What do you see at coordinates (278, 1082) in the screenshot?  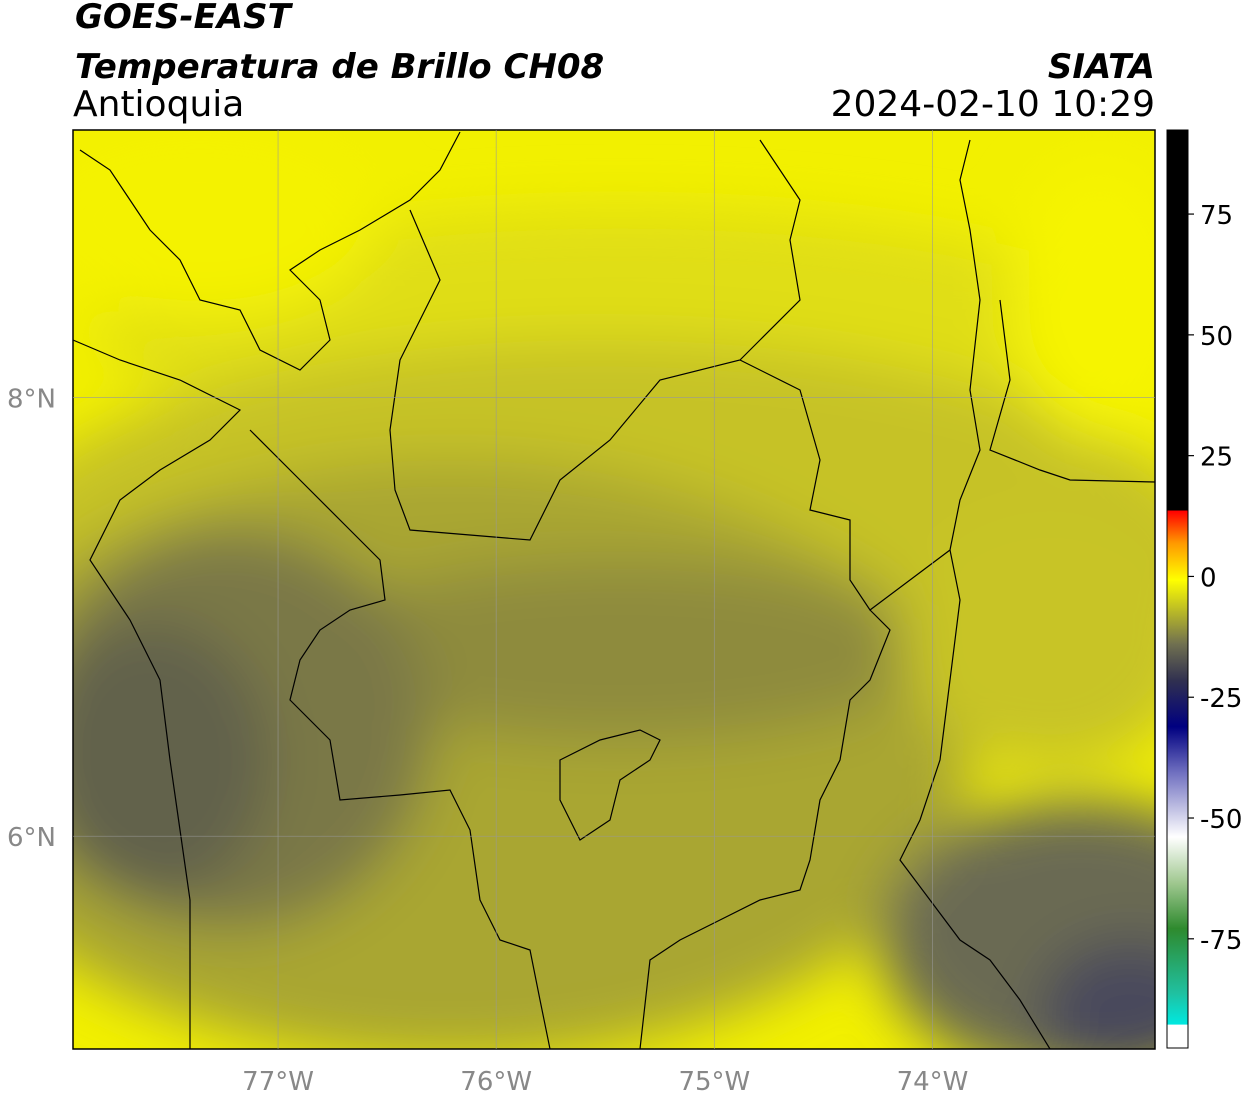 I see `lon-tick-label: 77°W` at bounding box center [278, 1082].